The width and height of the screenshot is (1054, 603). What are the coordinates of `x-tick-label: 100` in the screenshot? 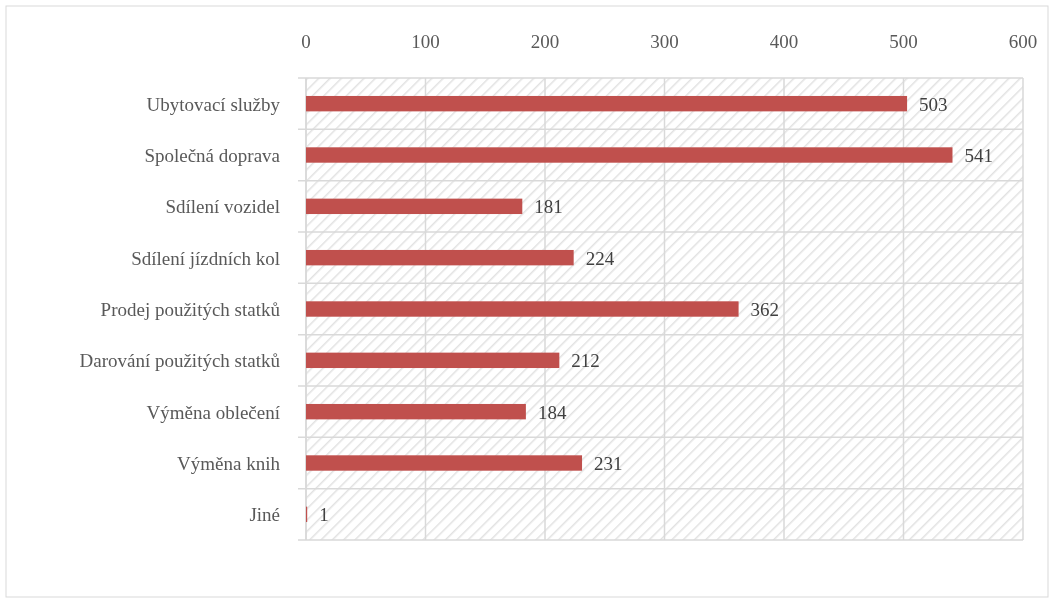 It's located at (425, 41).